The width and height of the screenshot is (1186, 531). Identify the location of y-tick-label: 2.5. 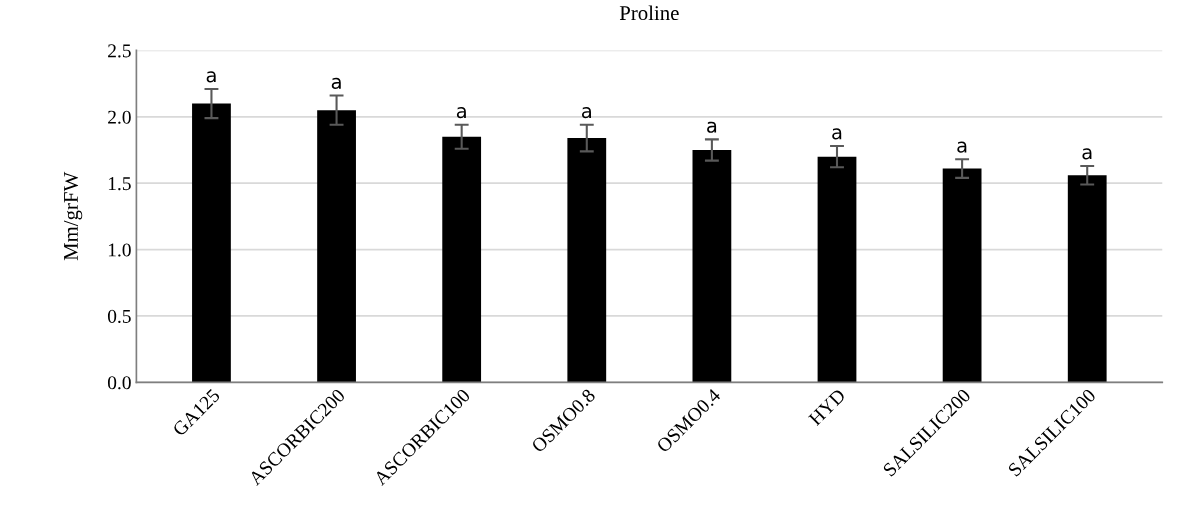
(119, 51).